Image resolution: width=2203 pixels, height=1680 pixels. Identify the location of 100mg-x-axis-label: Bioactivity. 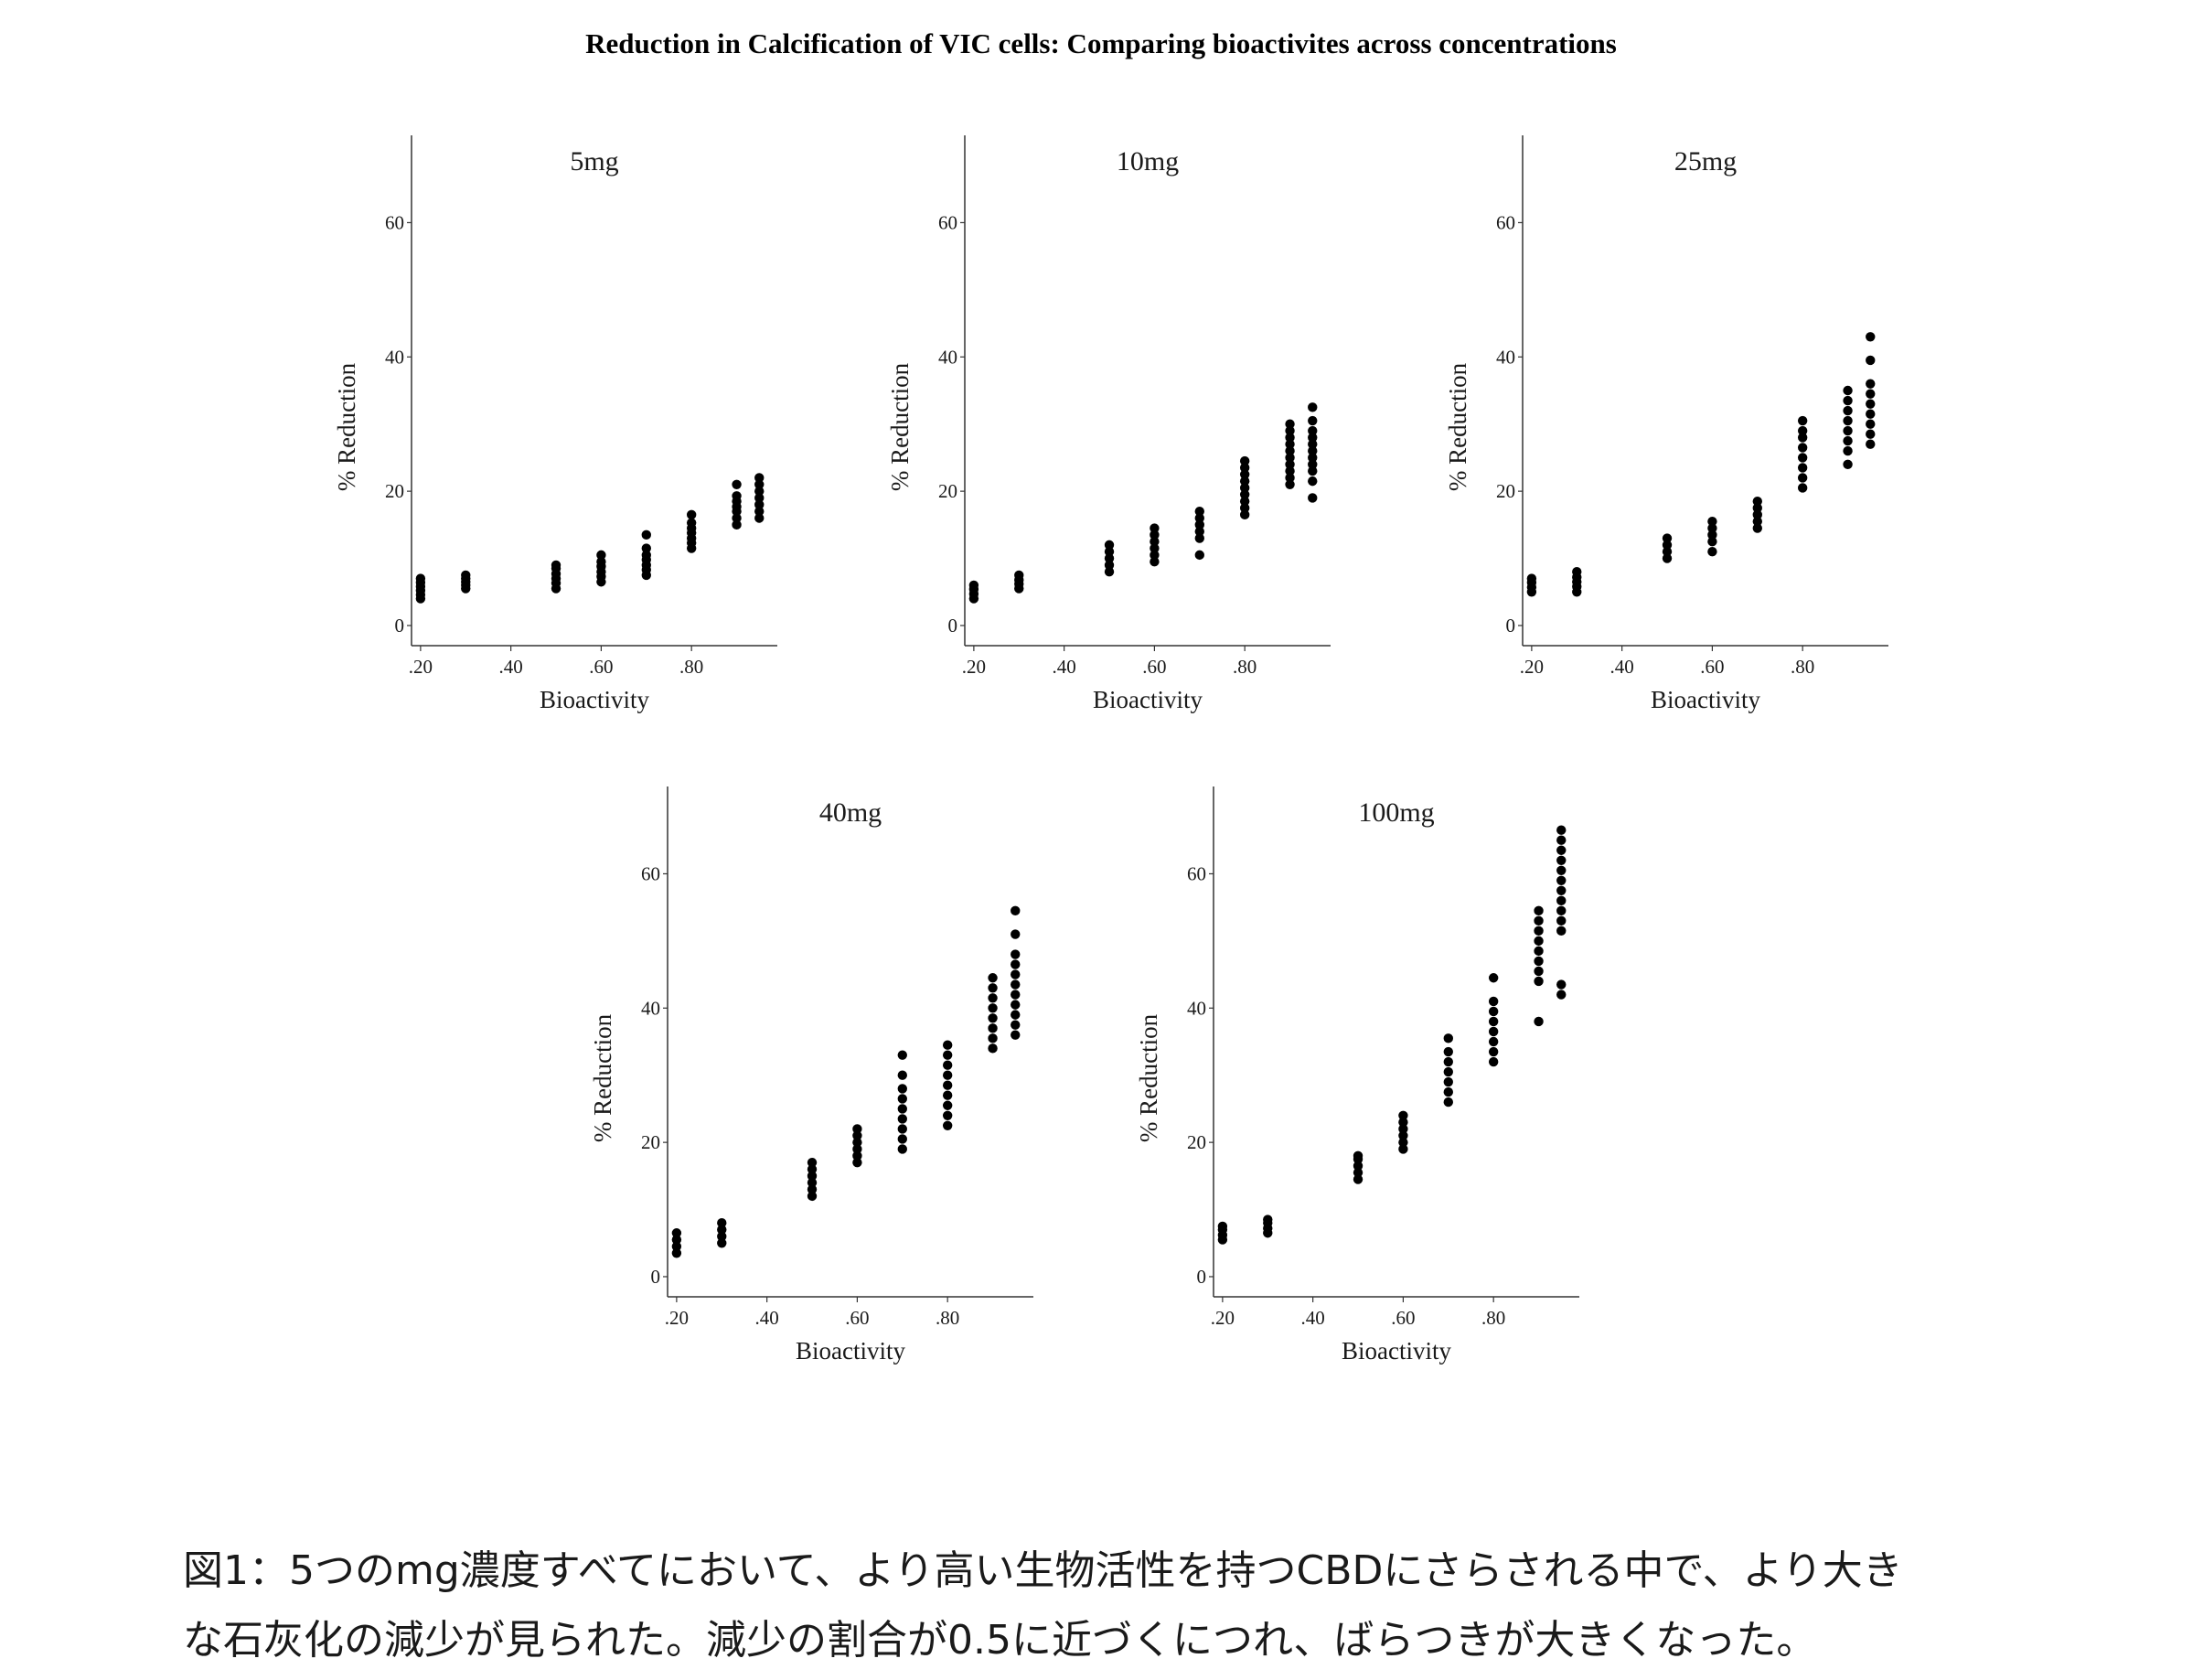
(1396, 1350).